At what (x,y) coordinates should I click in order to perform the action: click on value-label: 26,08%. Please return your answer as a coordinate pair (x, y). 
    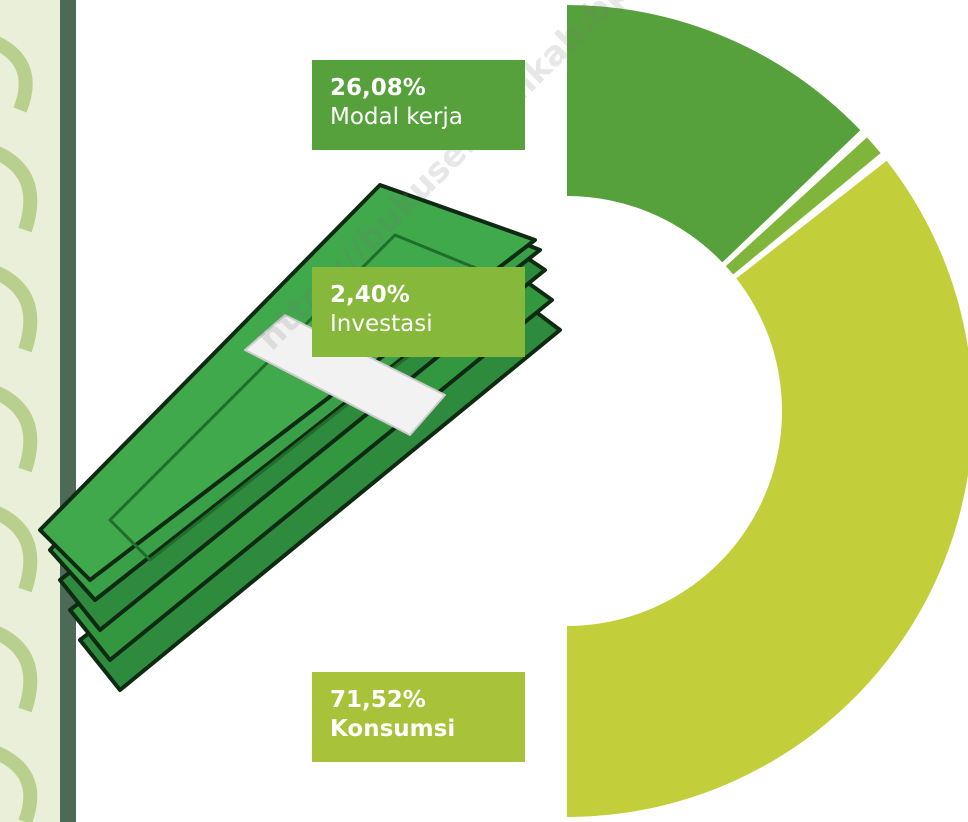
    Looking at the image, I should click on (378, 88).